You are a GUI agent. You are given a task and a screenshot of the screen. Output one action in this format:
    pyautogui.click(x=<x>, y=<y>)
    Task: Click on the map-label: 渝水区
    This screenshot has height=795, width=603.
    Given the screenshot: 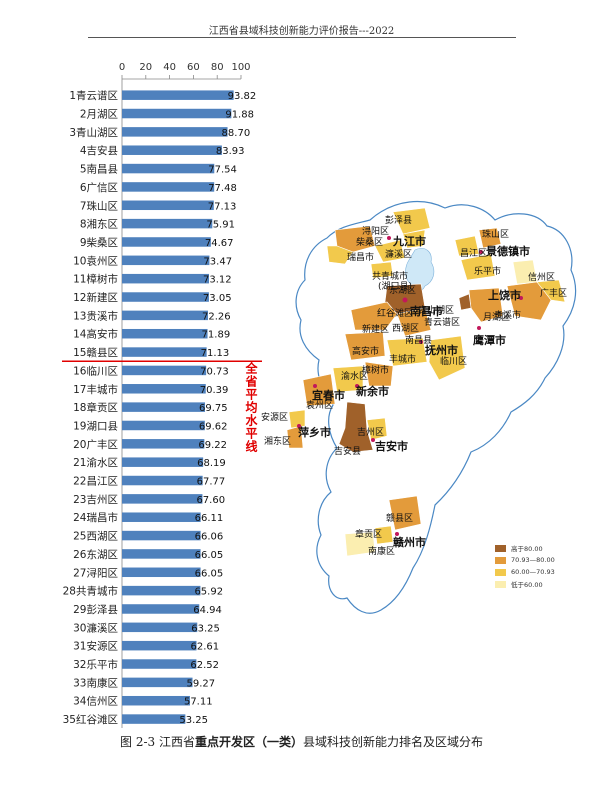 What is the action you would take?
    pyautogui.click(x=355, y=377)
    